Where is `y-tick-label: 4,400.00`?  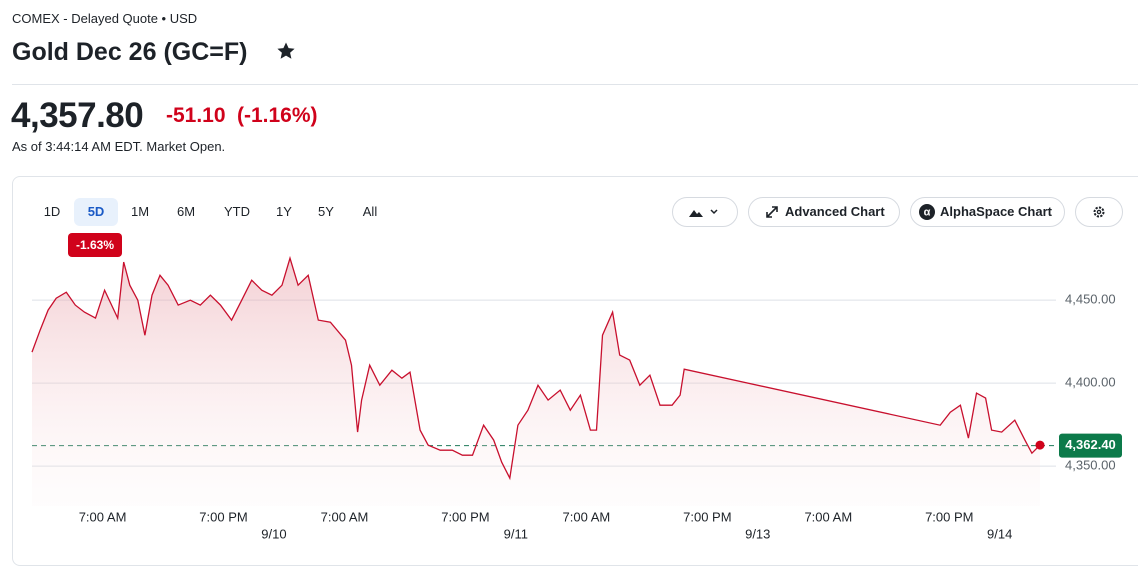
y-tick-label: 4,400.00 is located at coordinates (1090, 382).